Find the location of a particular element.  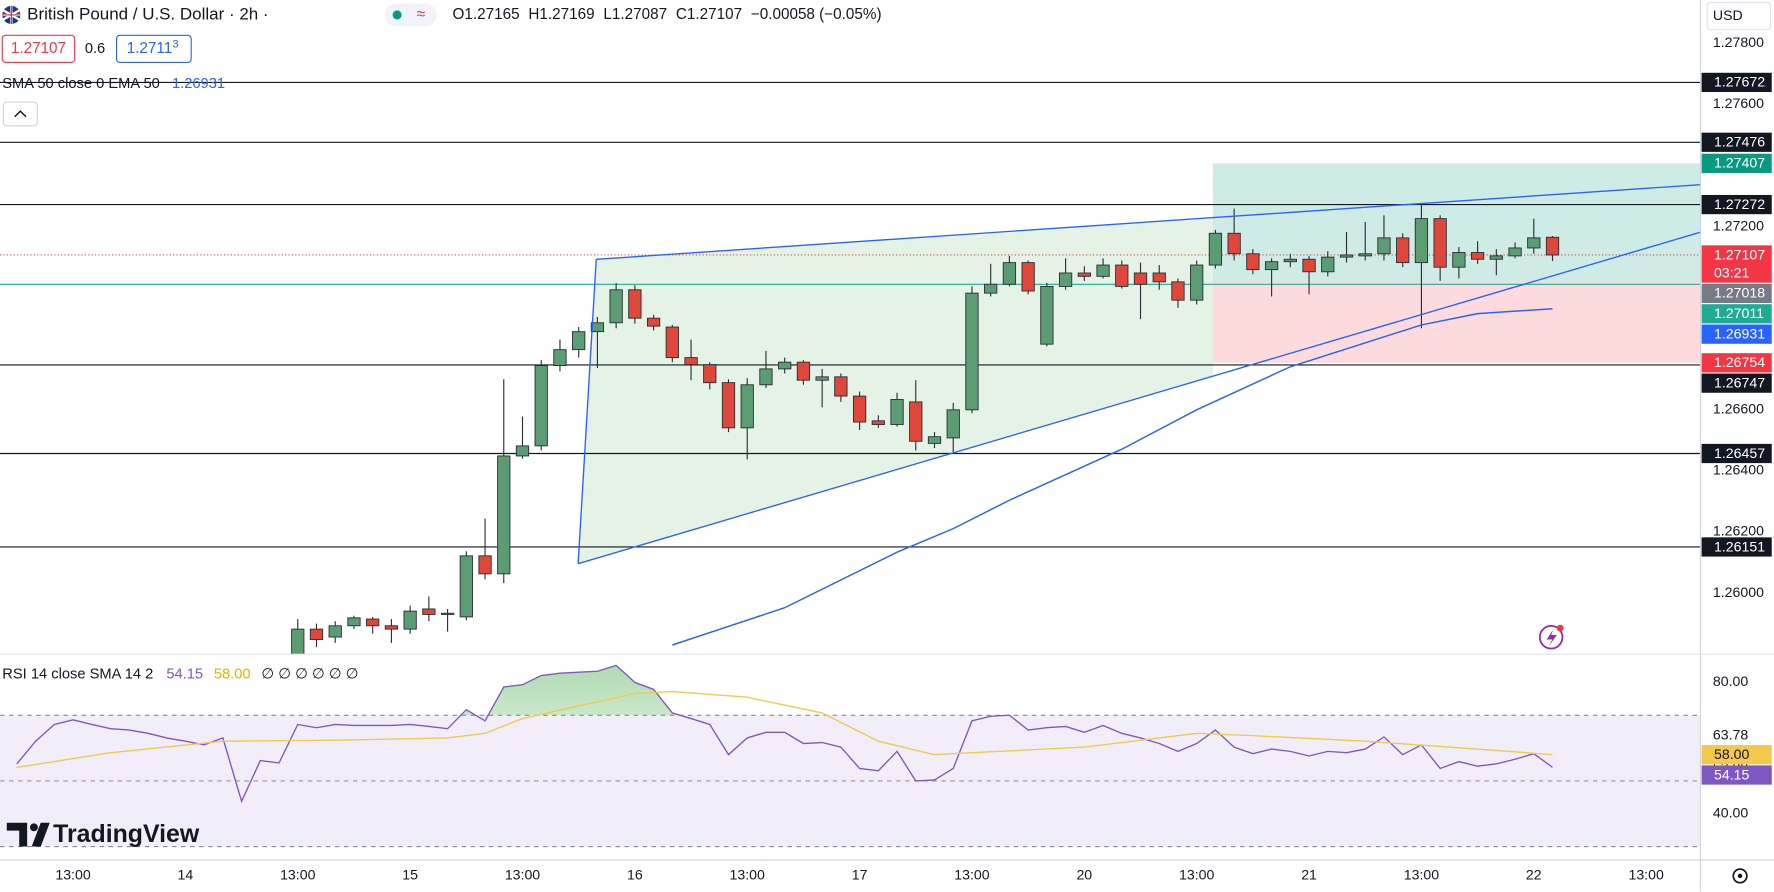

ohlc-label: O is located at coordinates (459, 14).